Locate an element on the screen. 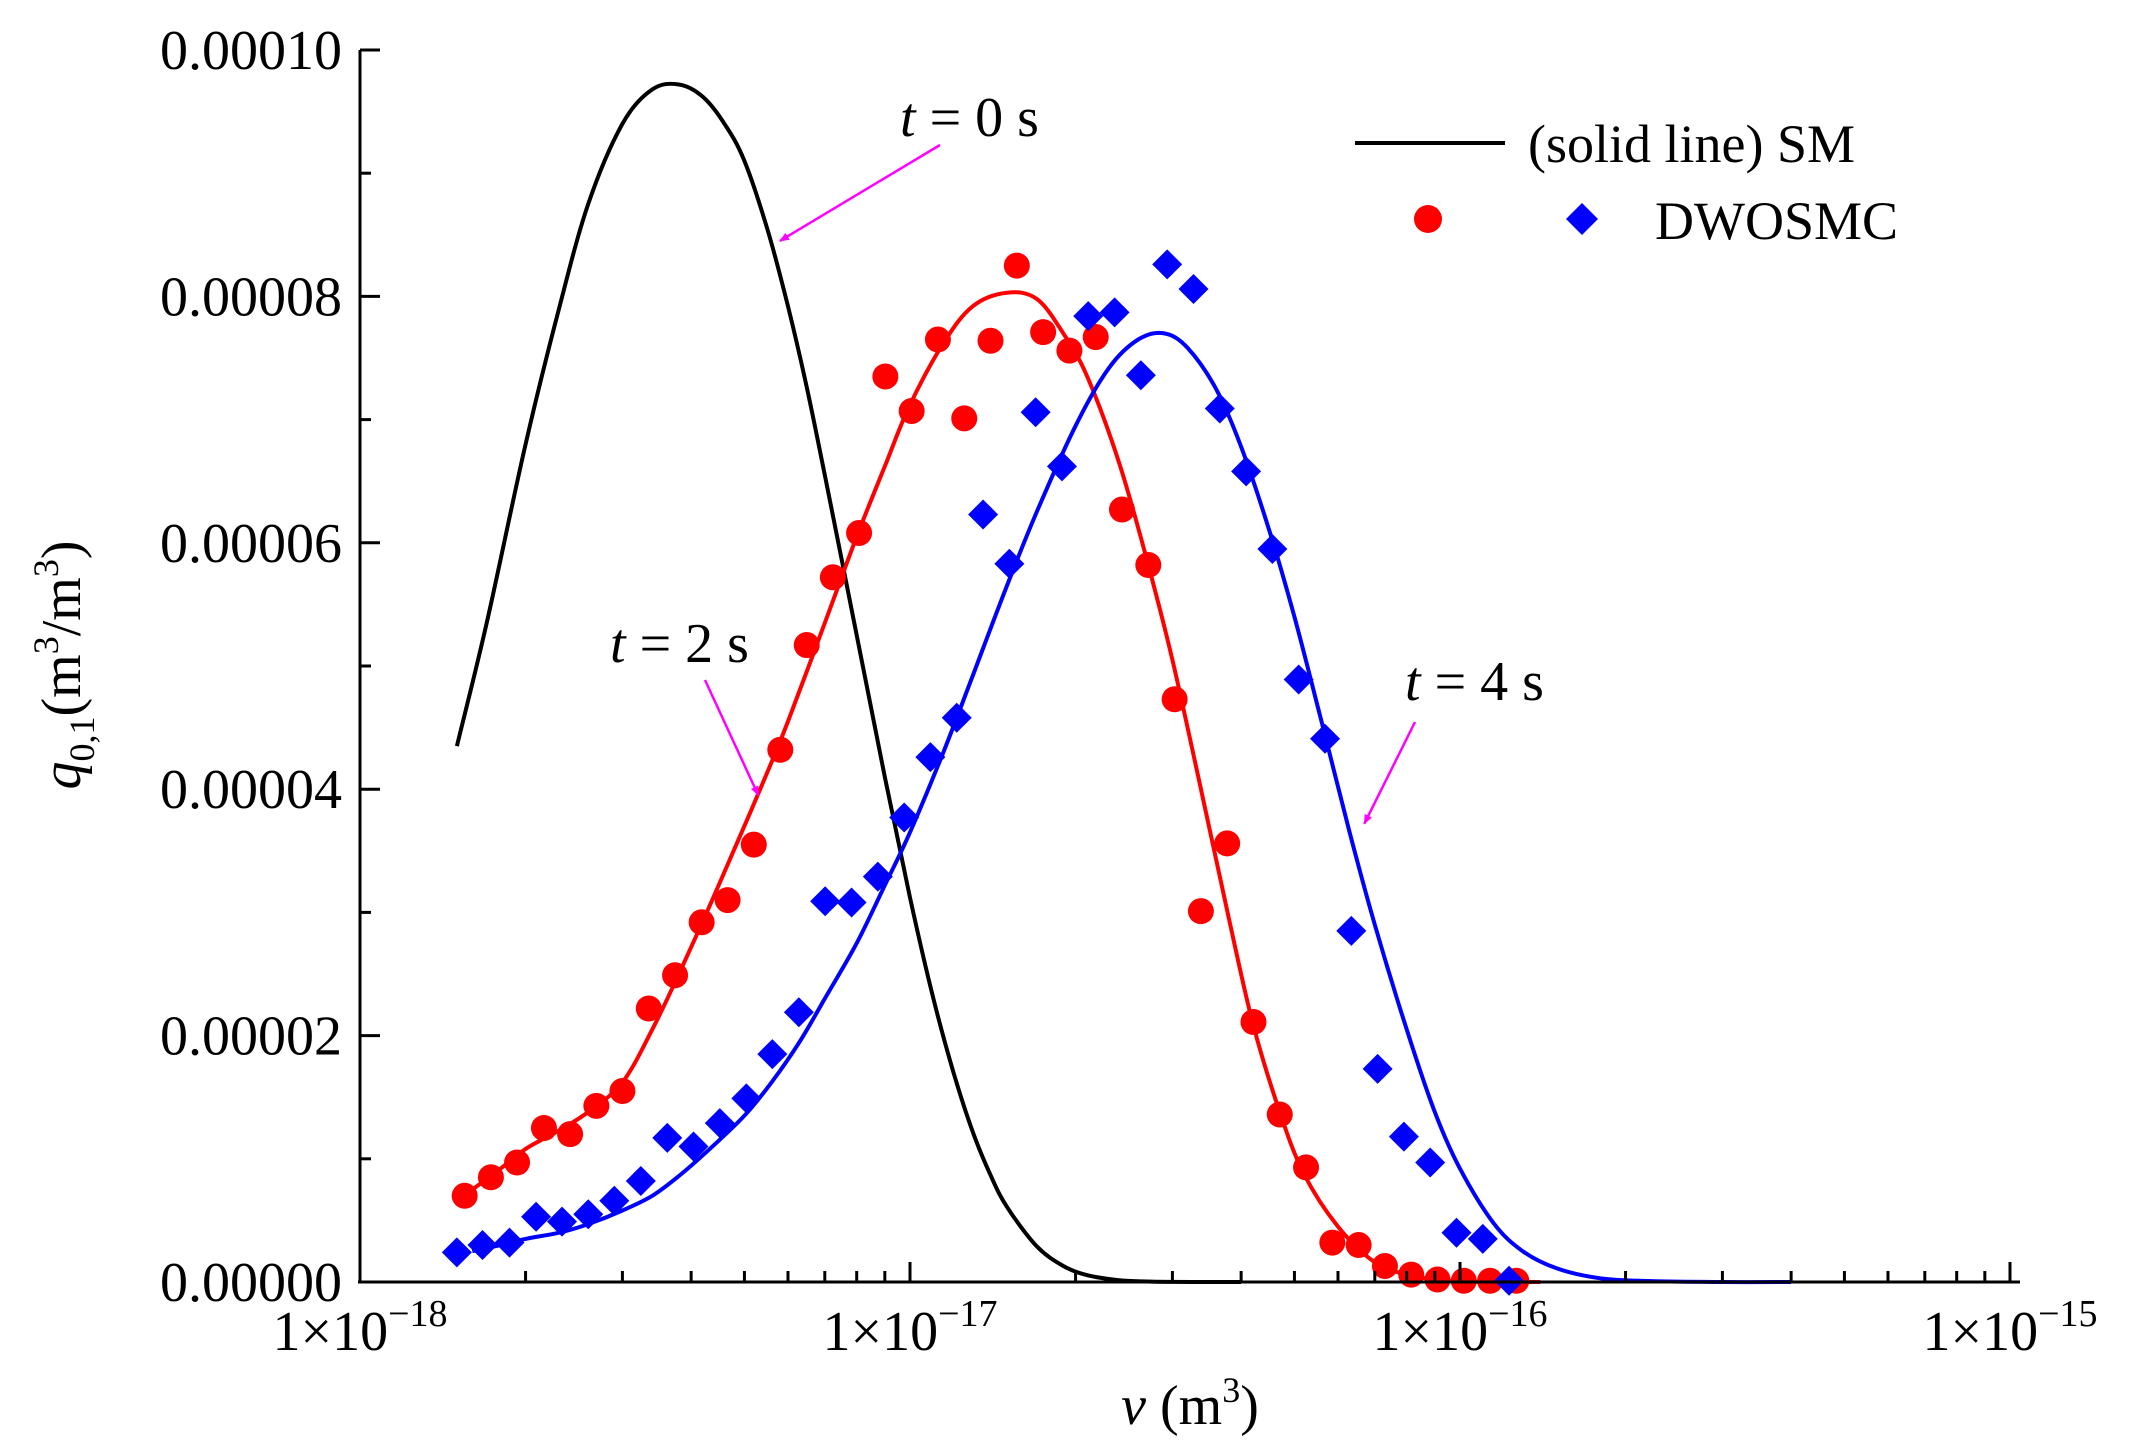 Image resolution: width=2131 pixels, height=1440 pixels. legend-marker-label: DWOSMC is located at coordinates (1776, 221).